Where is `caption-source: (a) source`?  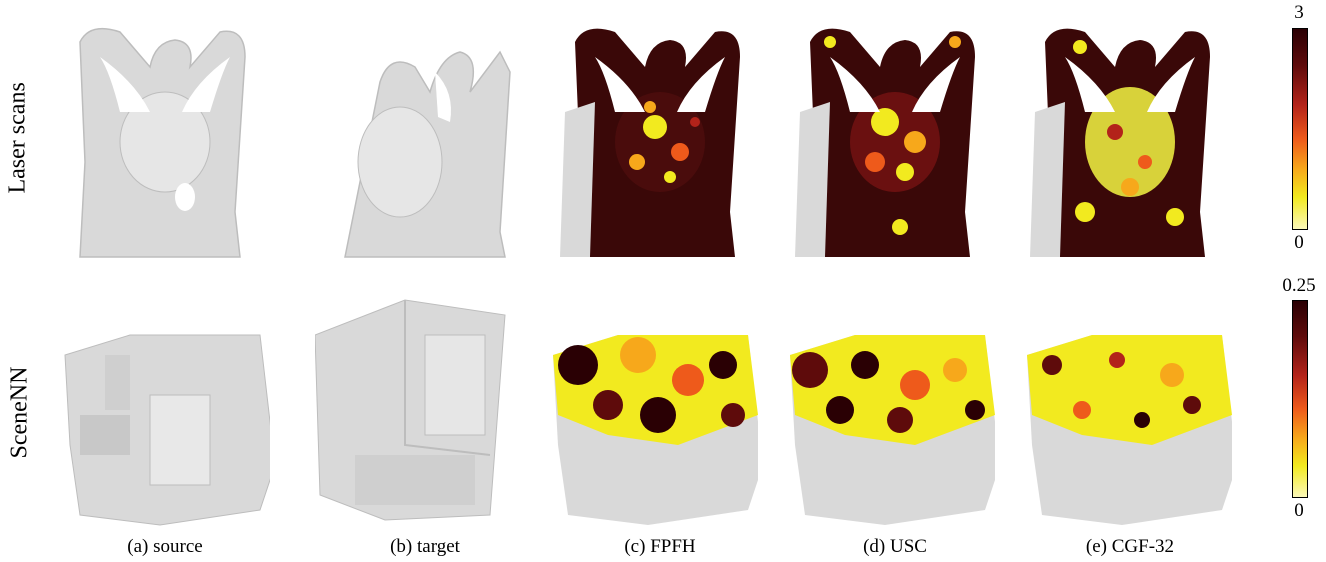
caption-source: (a) source is located at coordinates (165, 546).